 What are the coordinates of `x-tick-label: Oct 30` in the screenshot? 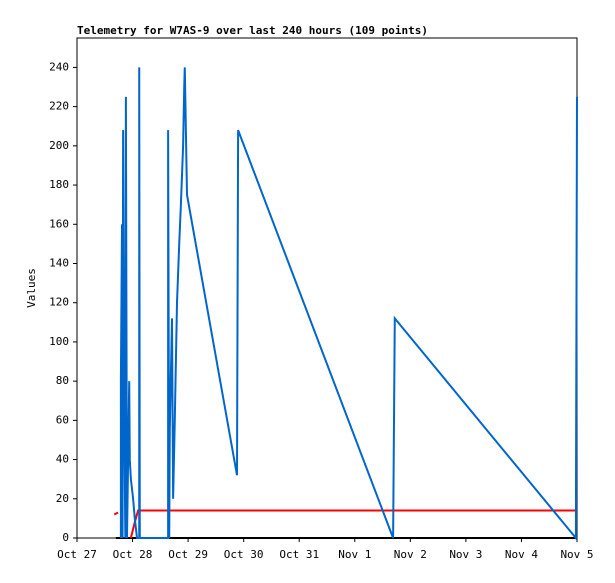 It's located at (244, 554).